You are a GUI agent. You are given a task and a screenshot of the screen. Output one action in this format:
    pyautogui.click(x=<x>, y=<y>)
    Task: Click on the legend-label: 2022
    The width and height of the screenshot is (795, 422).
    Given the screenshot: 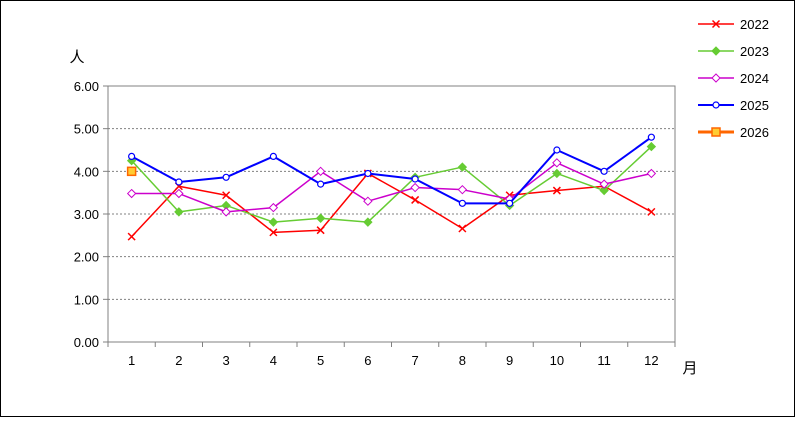 What is the action you would take?
    pyautogui.click(x=754, y=24)
    